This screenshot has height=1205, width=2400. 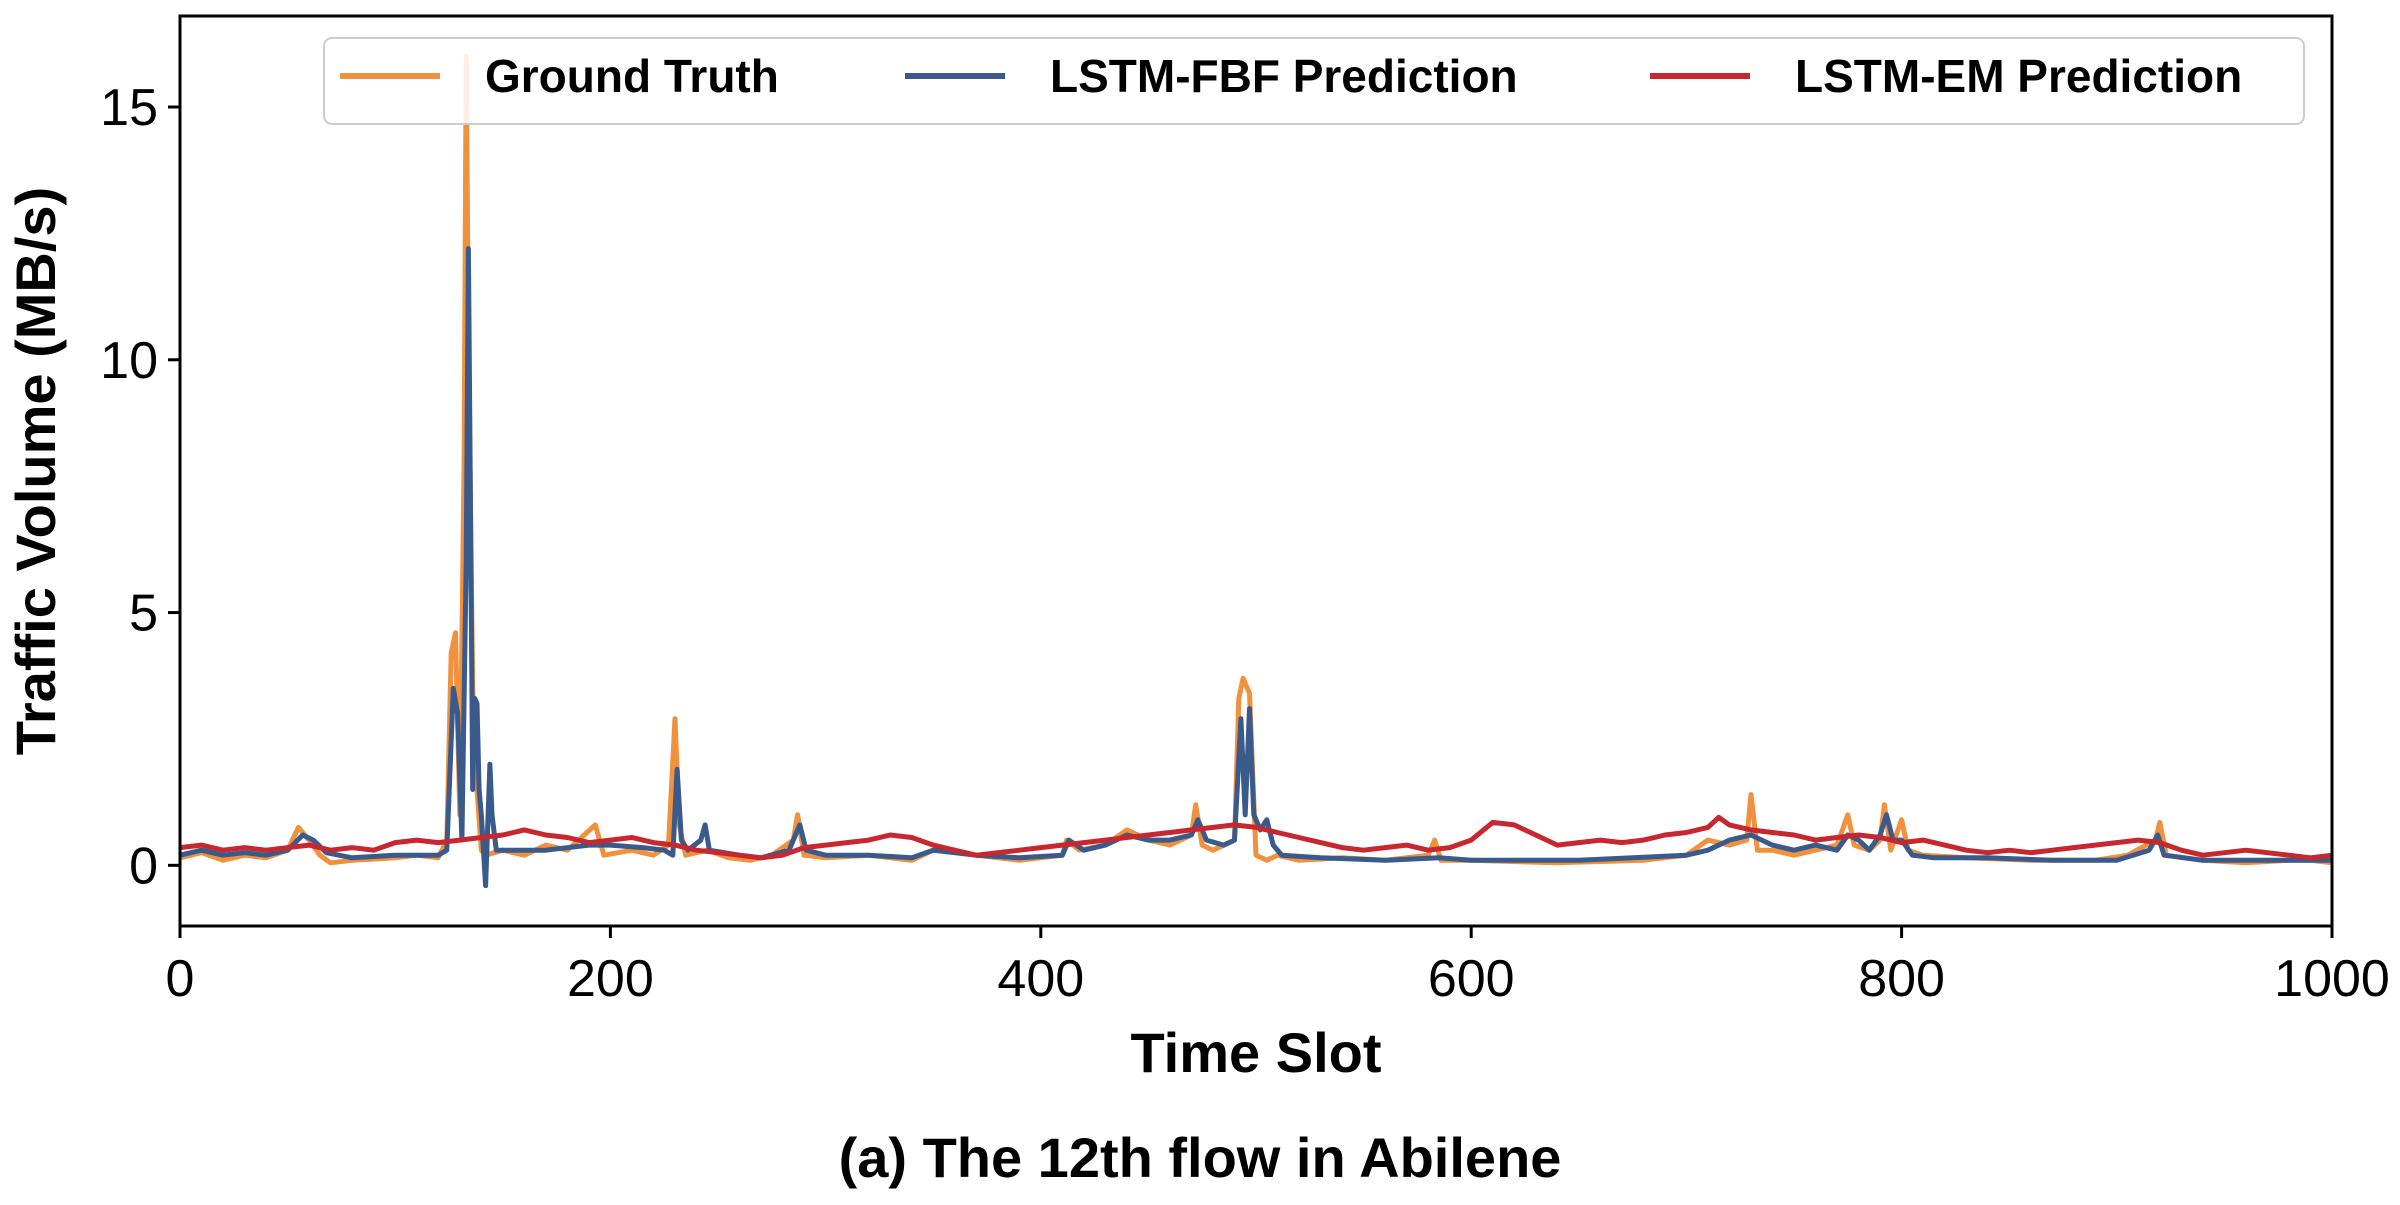 I want to click on legend-item: LSTM-EM Prediction, so click(x=1946, y=76).